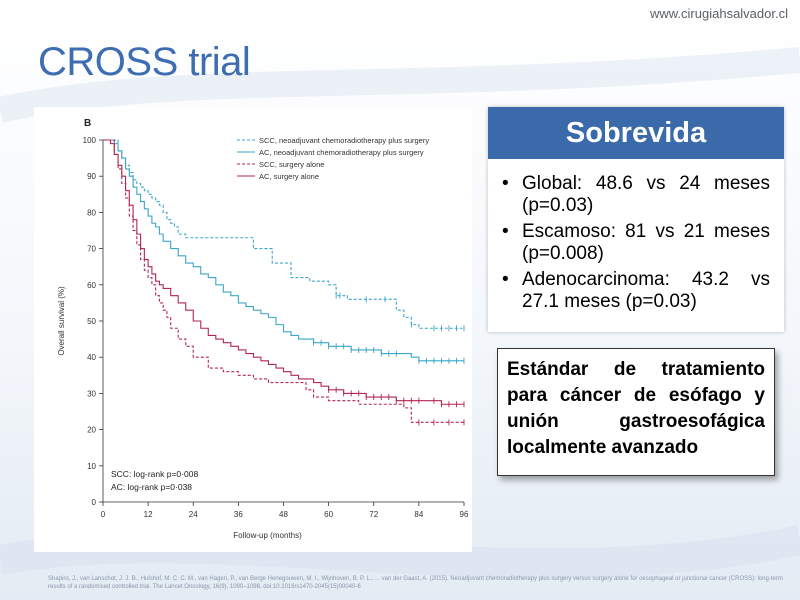  What do you see at coordinates (418, 514) in the screenshot?
I see `x-tick-label: 84` at bounding box center [418, 514].